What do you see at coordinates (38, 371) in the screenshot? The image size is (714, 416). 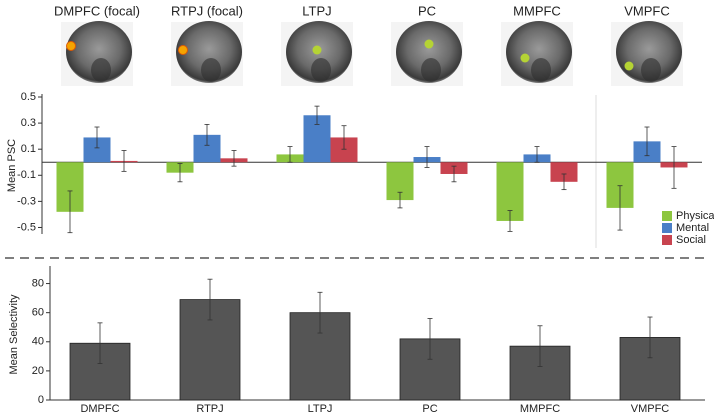 I see `y-tick-label: 20` at bounding box center [38, 371].